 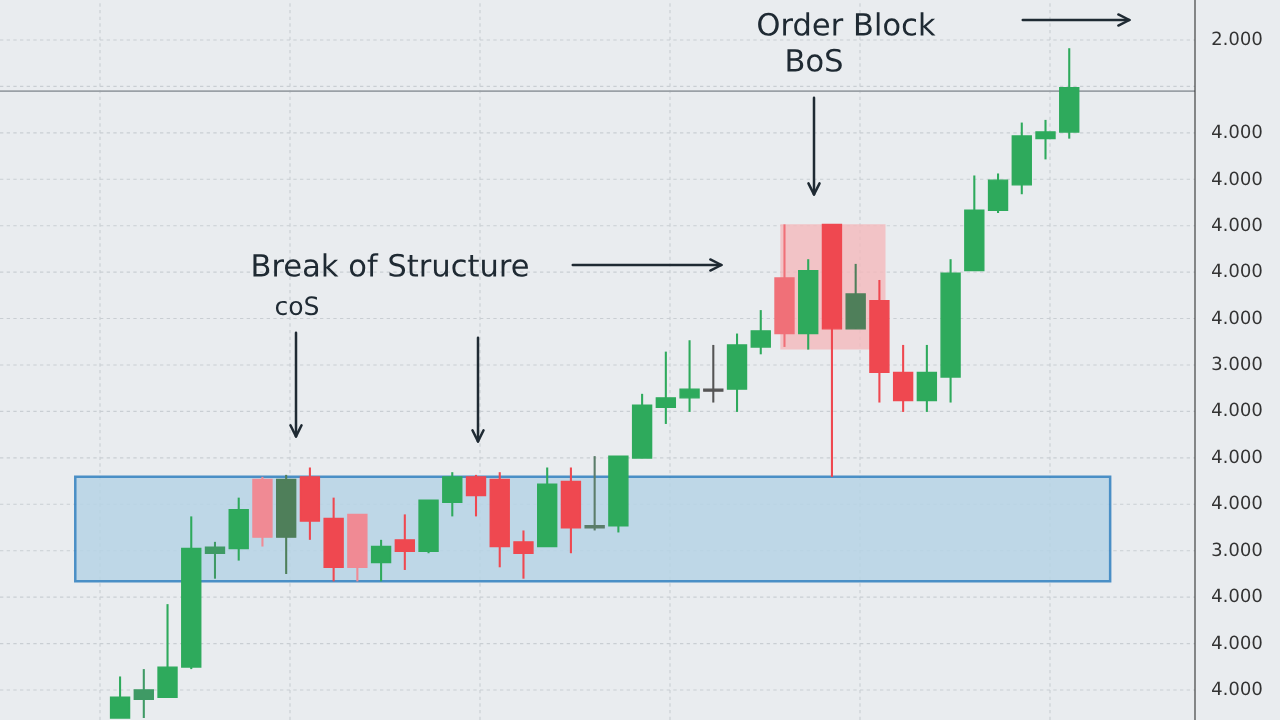 What do you see at coordinates (1237, 38) in the screenshot?
I see `text: 2.000` at bounding box center [1237, 38].